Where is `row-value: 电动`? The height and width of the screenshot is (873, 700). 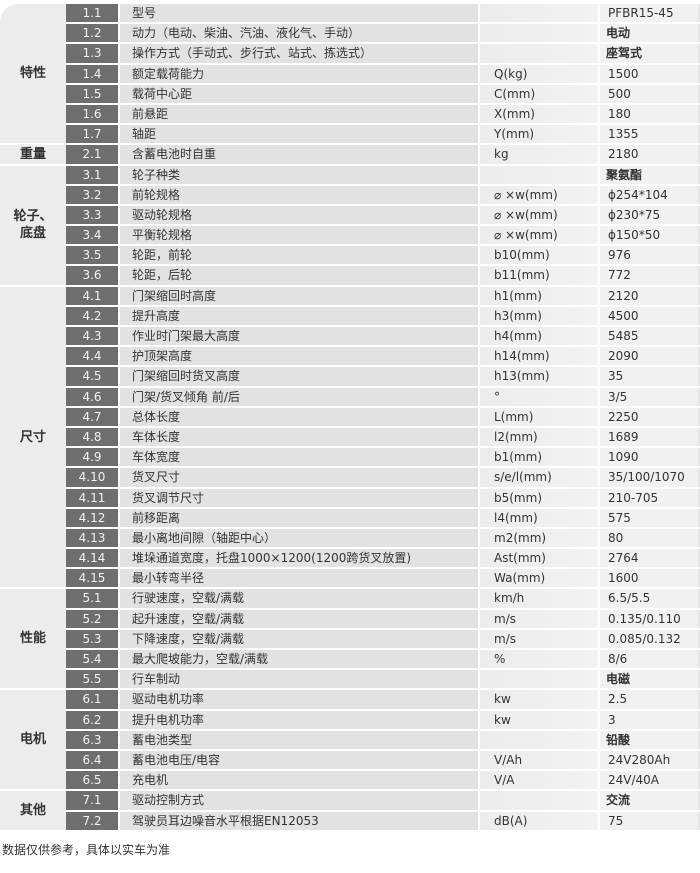
row-value: 电动 is located at coordinates (650, 33).